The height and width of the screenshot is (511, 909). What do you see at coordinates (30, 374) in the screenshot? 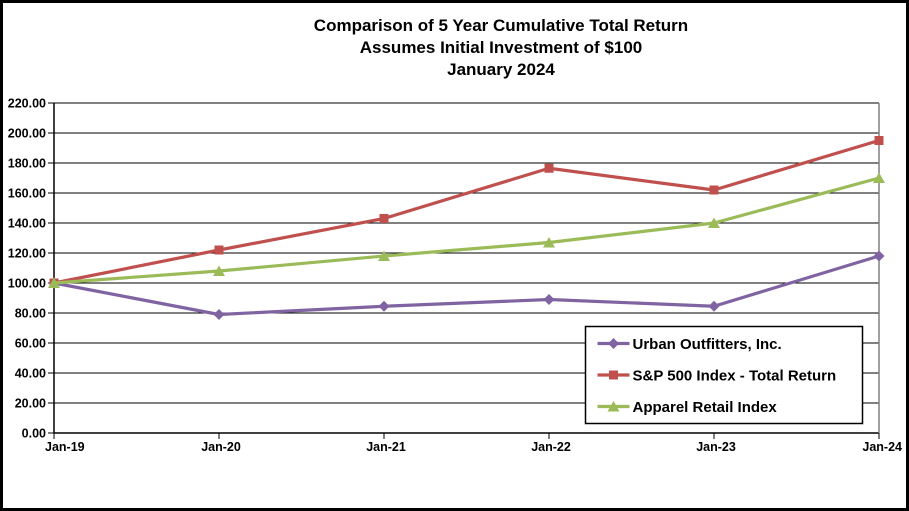
I see `y-axis-tick-label: 40.00` at bounding box center [30, 374].